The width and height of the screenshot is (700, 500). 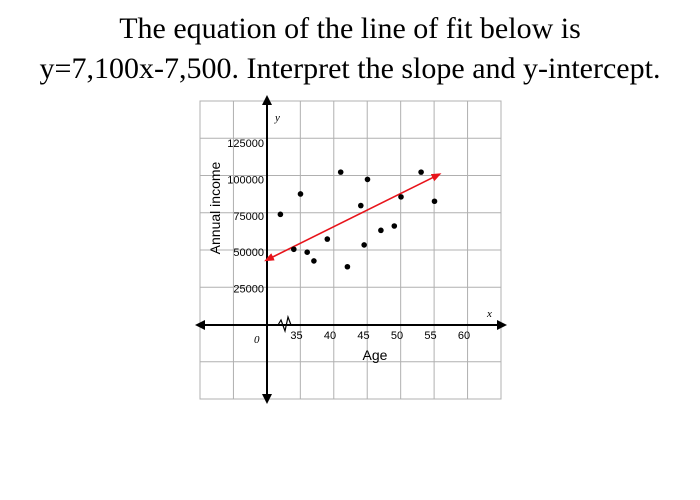 What do you see at coordinates (277, 118) in the screenshot?
I see `y-axis-letter: y` at bounding box center [277, 118].